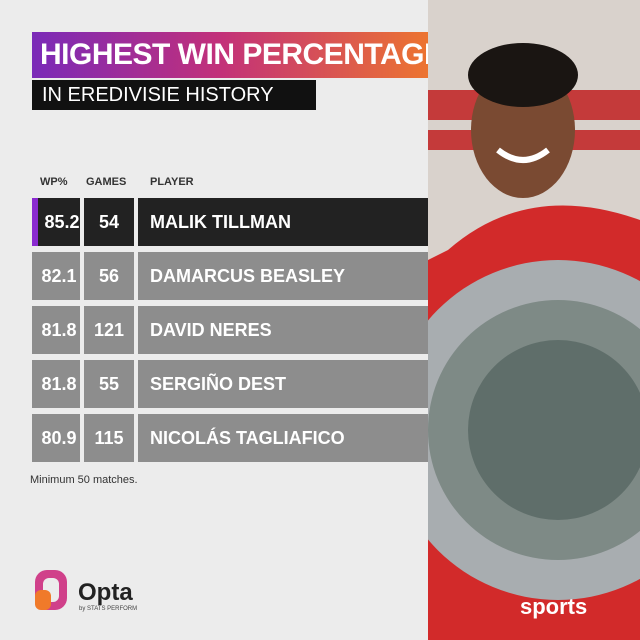 The image size is (640, 640). What do you see at coordinates (283, 222) in the screenshot?
I see `table-cell: MALIK TILLMAN` at bounding box center [283, 222].